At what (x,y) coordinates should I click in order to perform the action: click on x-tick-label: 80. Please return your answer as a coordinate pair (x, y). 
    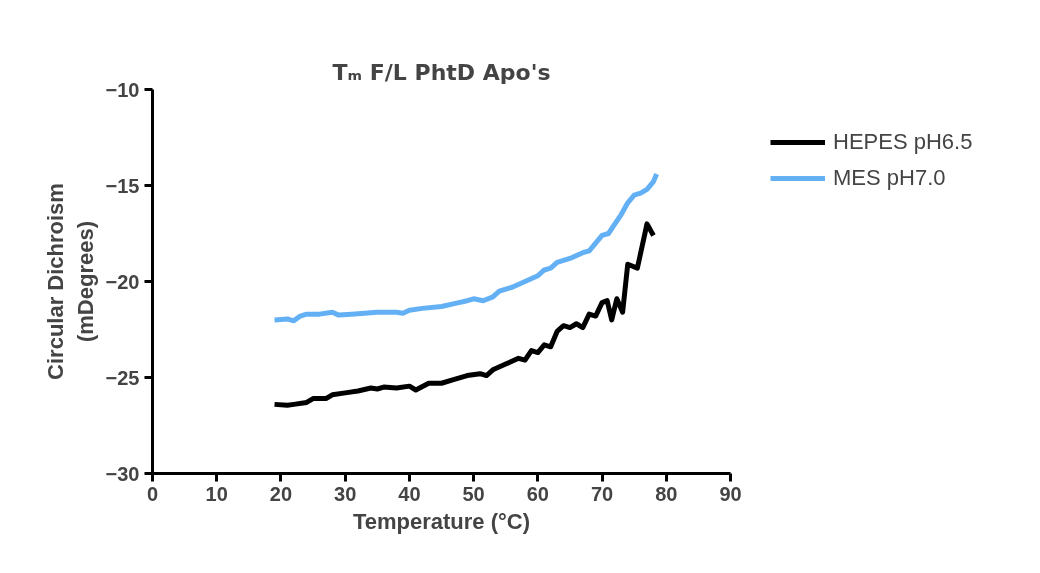
    Looking at the image, I should click on (666, 493).